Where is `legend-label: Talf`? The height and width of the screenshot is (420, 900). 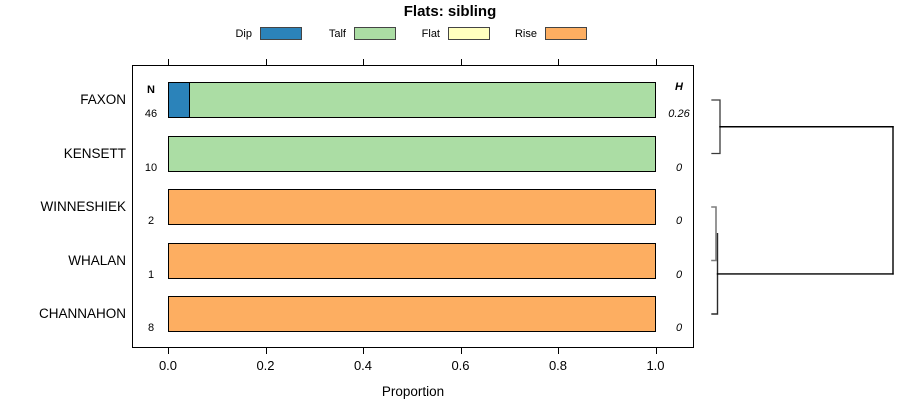 legend-label: Talf is located at coordinates (337, 33).